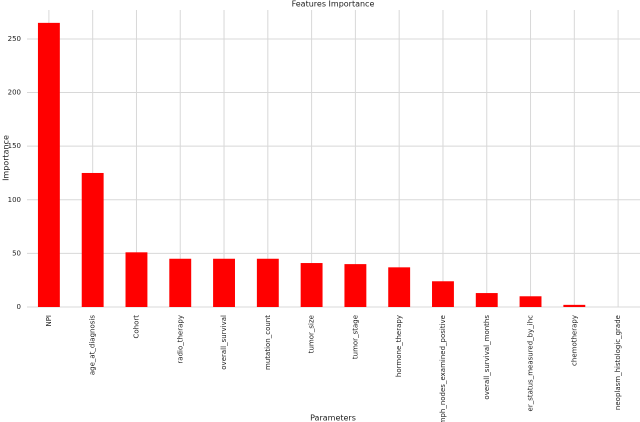 The height and width of the screenshot is (422, 640). I want to click on x-tick-label: hormone_therapy, so click(399, 346).